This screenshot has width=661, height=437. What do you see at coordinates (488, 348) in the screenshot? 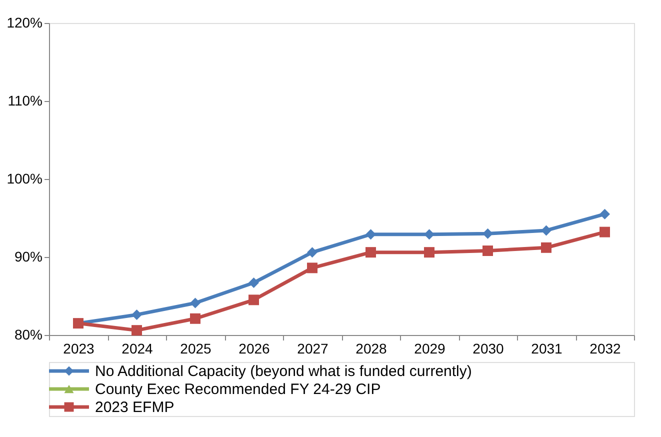
I see `x-tick-label: 2030` at bounding box center [488, 348].